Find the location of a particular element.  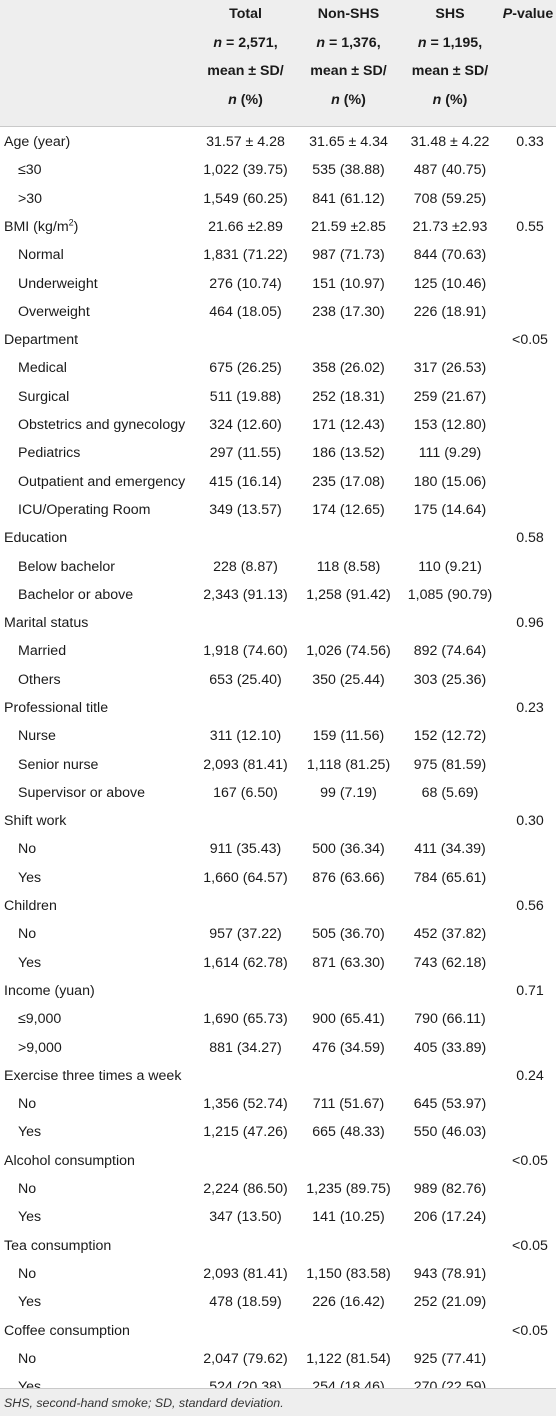

cell-shs: 925 (77.41) is located at coordinates (450, 1358).